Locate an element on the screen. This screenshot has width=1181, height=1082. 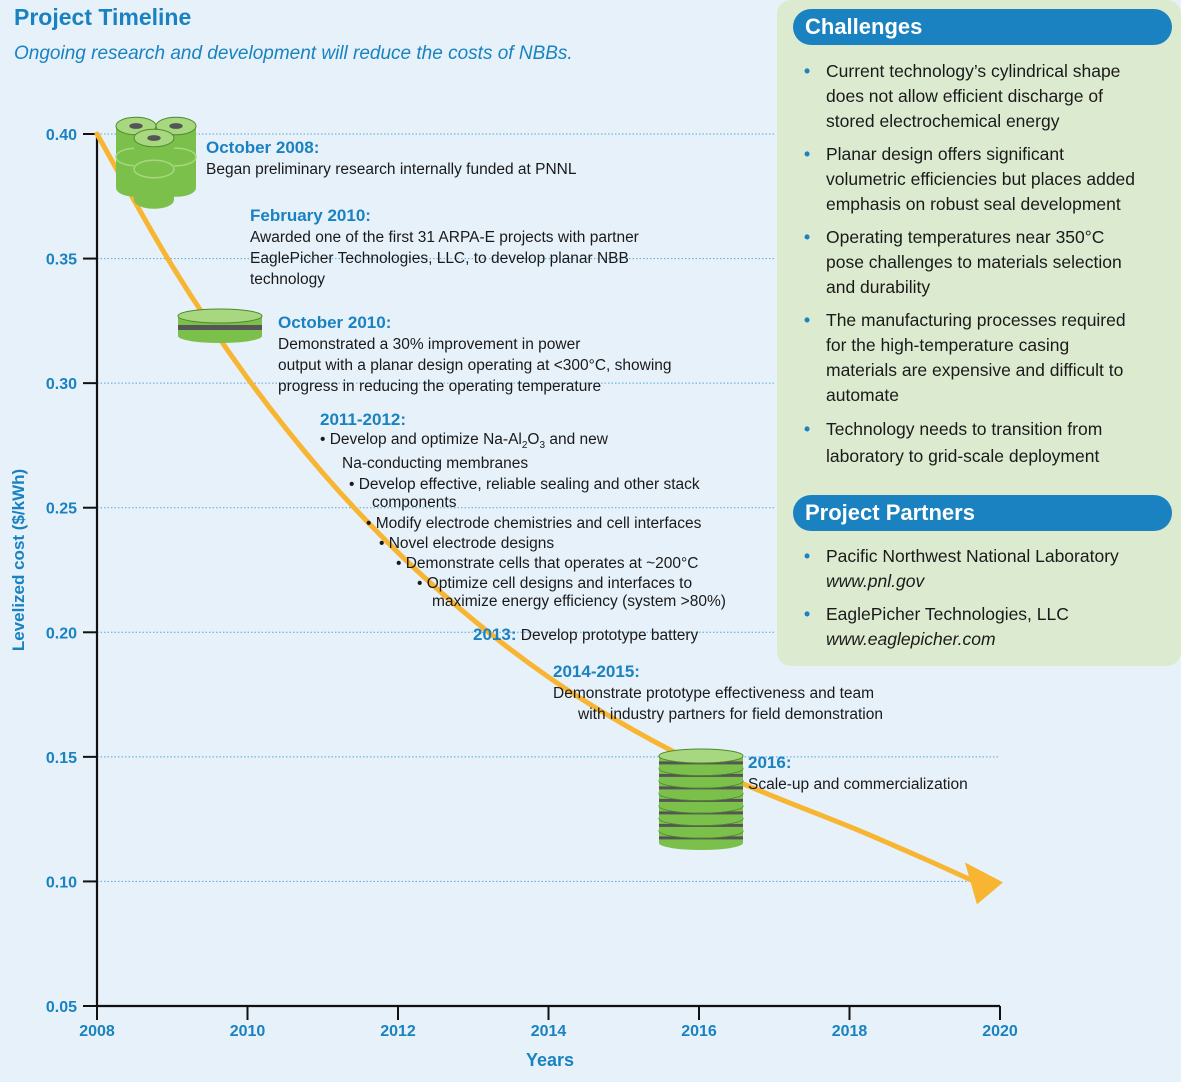
arrow-head is located at coordinates (983, 883).